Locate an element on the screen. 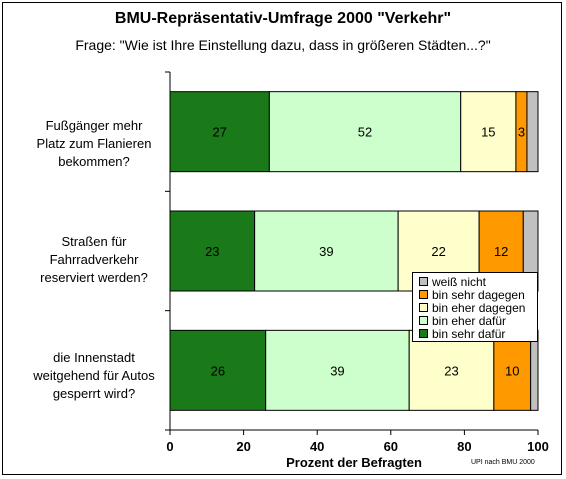  bar-data-label: 12 is located at coordinates (501, 251).